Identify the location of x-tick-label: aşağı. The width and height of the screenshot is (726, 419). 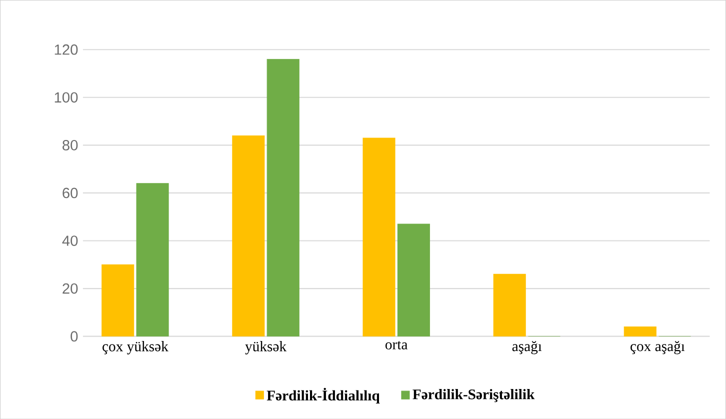
(527, 347).